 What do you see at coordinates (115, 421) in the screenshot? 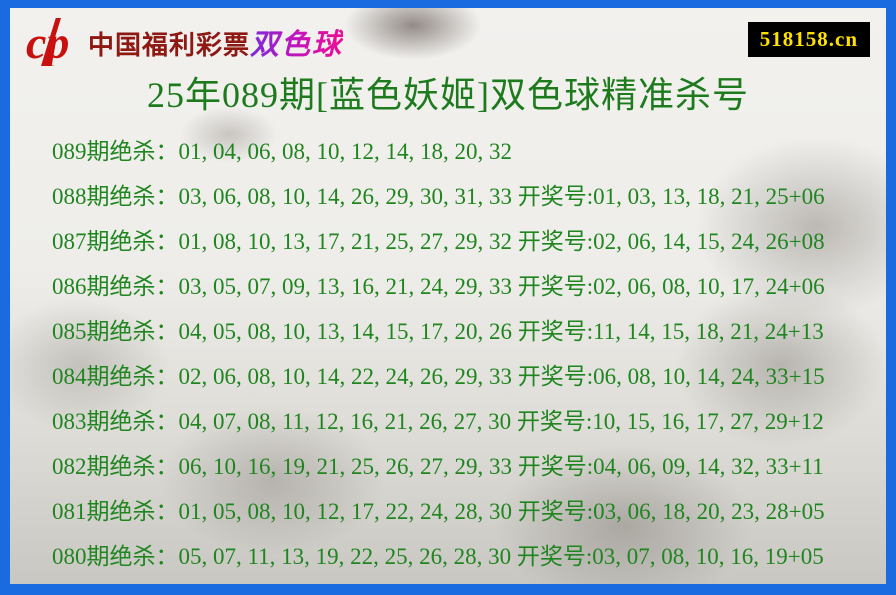
I see `row-label: 083期绝杀：` at bounding box center [115, 421].